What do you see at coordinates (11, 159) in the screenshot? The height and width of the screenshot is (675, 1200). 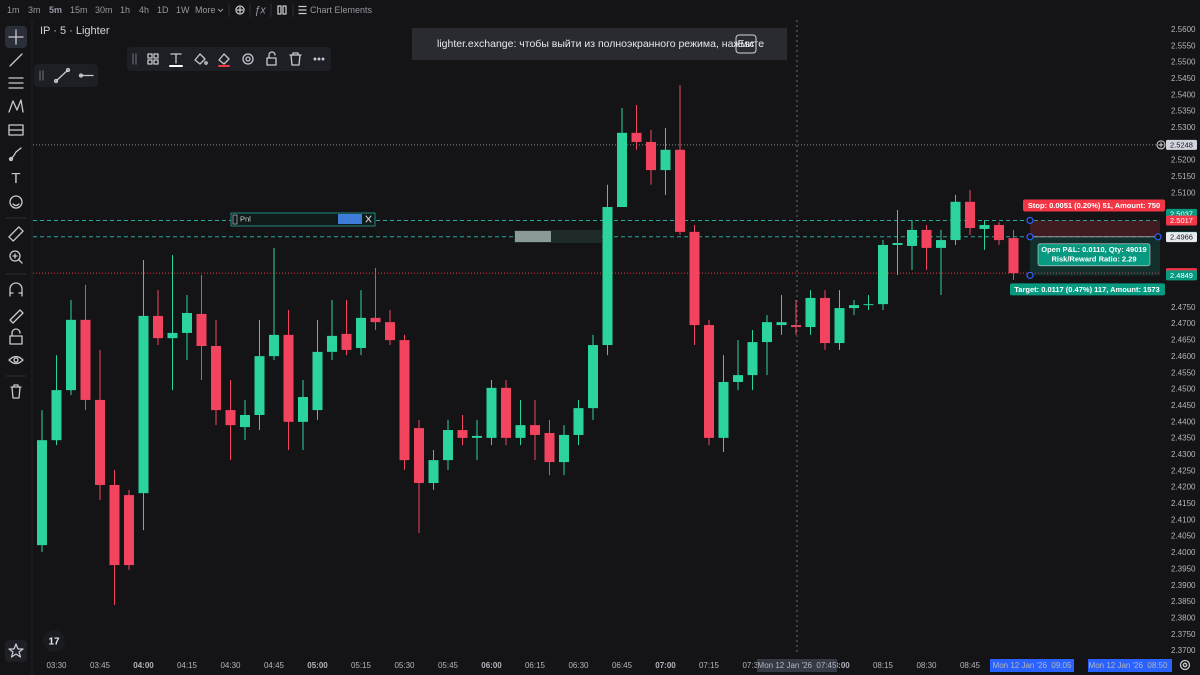 I see `drawing-toolbar` at bounding box center [11, 159].